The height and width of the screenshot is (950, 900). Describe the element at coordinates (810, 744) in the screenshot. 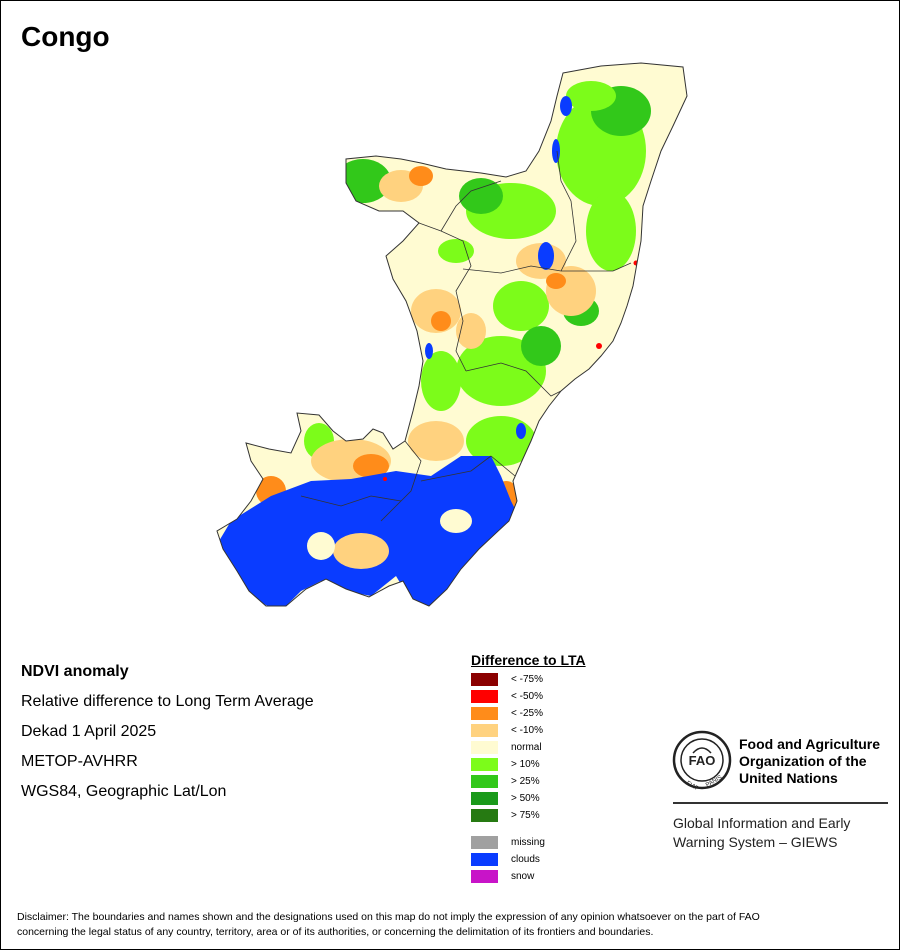

I see `fao-name-line1: Food and Agriculture` at that location.